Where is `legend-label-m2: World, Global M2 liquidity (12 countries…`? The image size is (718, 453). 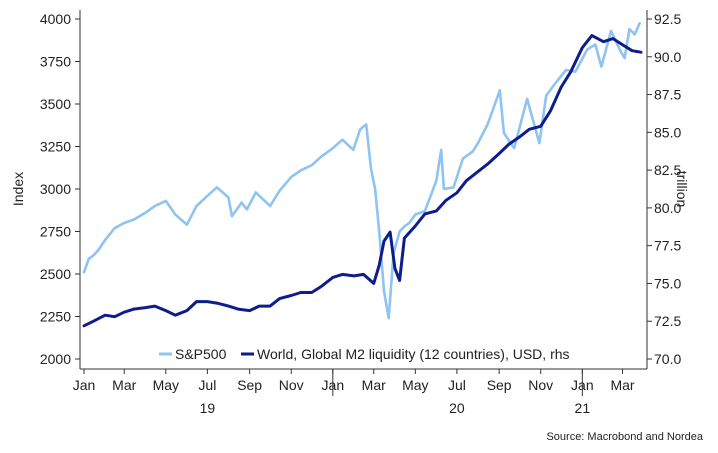 legend-label-m2: World, Global M2 liquidity (12 countries… is located at coordinates (413, 354).